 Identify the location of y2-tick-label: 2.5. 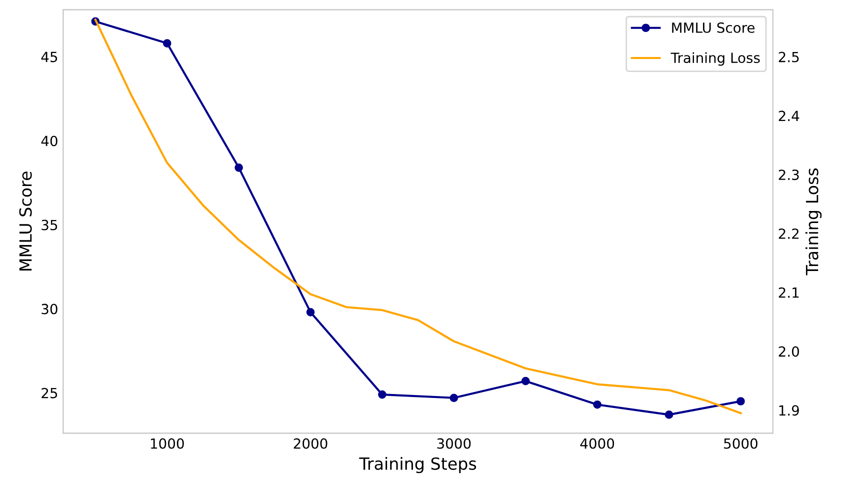
(788, 57).